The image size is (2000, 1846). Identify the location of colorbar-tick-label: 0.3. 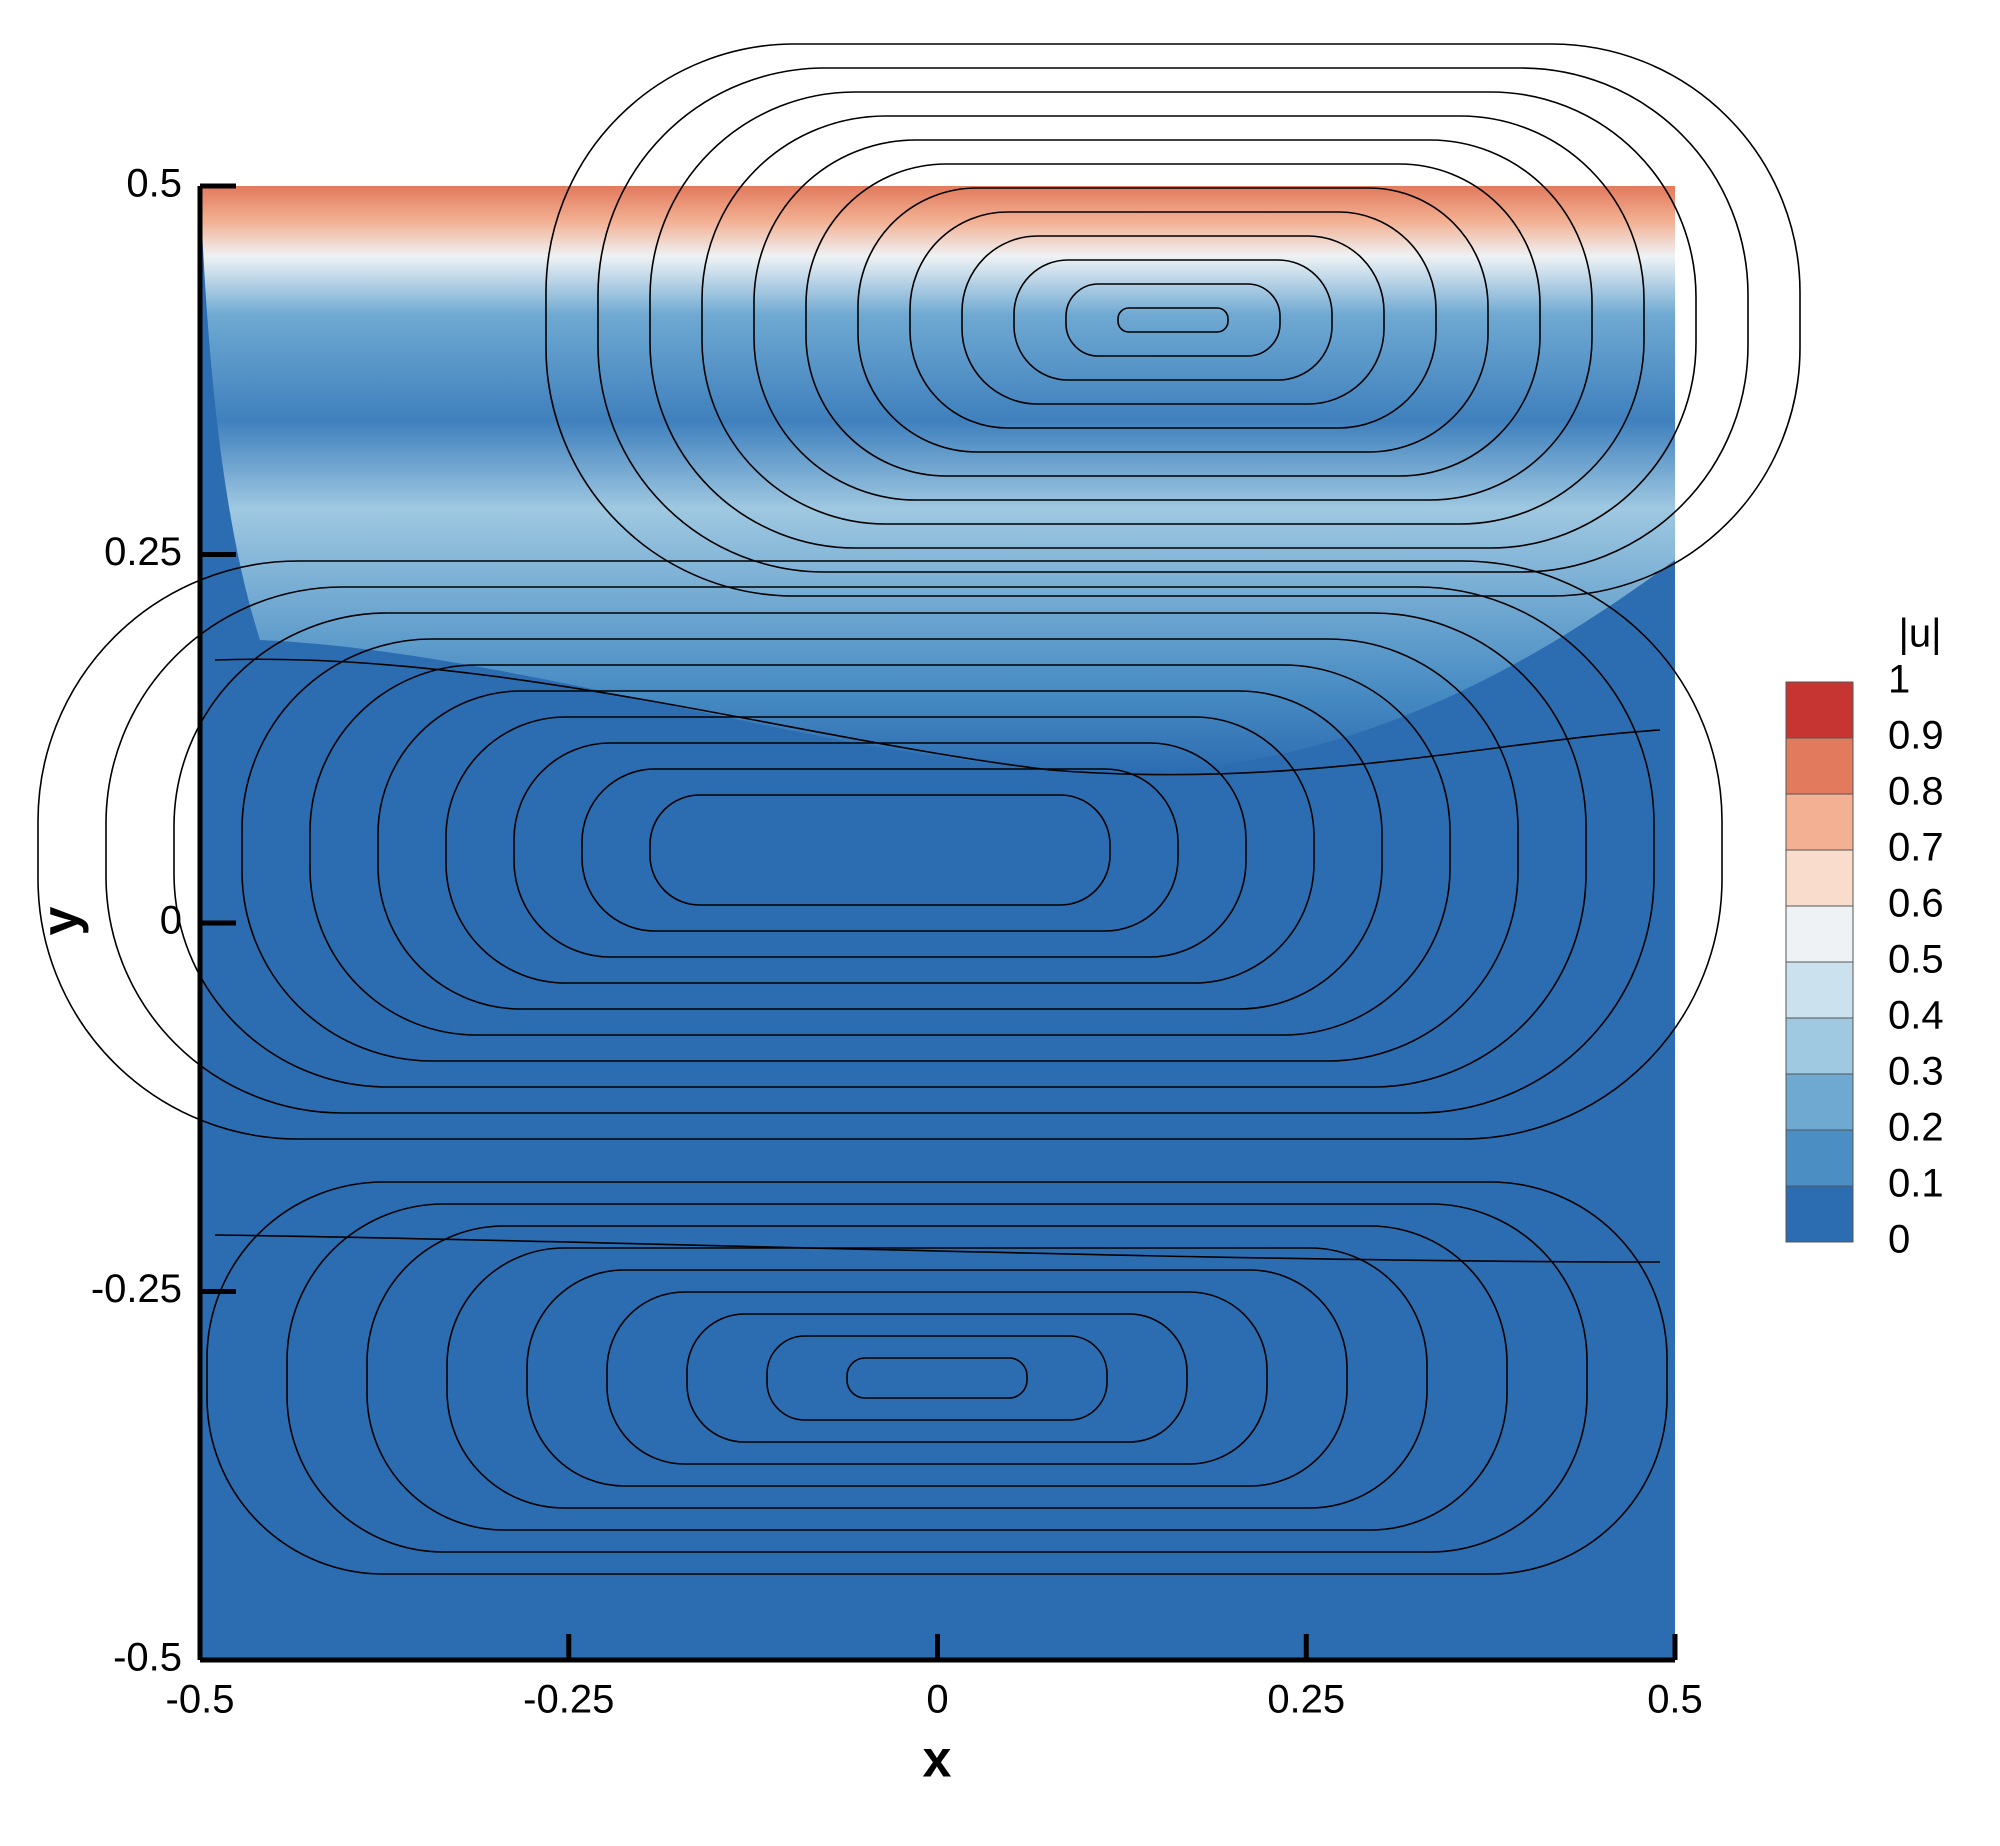
(1916, 1072).